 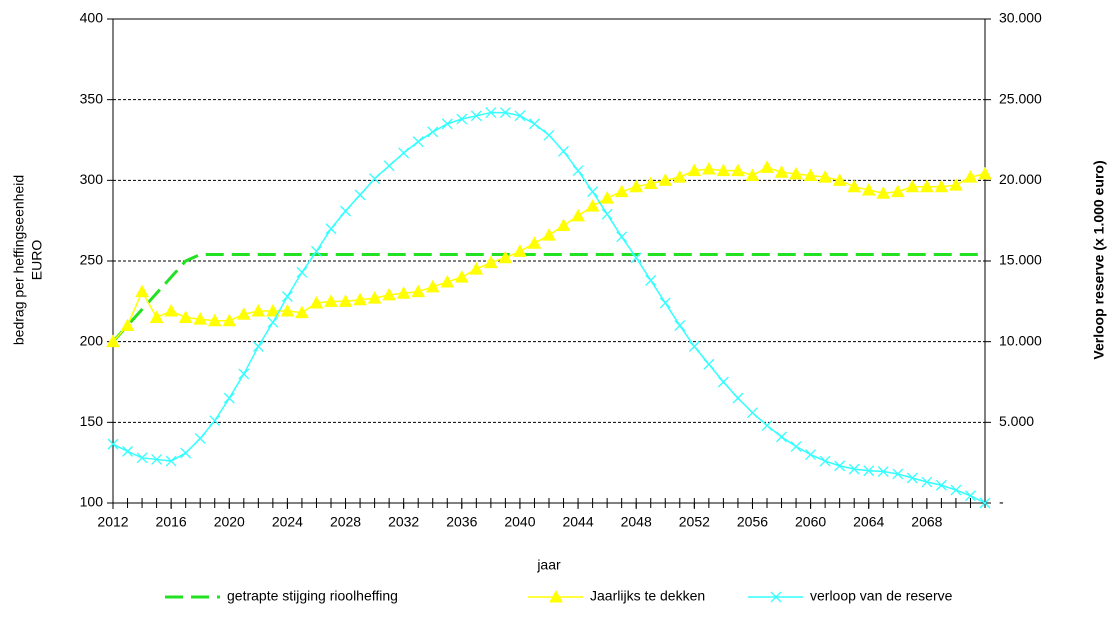 I want to click on y2-tick-label: 15.000, so click(x=1020, y=260).